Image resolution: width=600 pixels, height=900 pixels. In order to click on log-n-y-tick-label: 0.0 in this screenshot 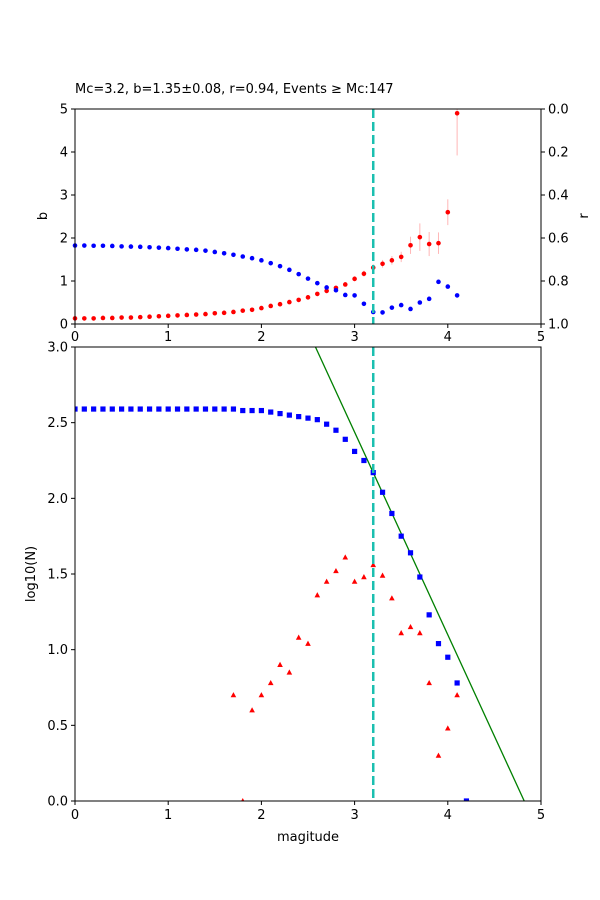, I will do `click(57, 802)`.